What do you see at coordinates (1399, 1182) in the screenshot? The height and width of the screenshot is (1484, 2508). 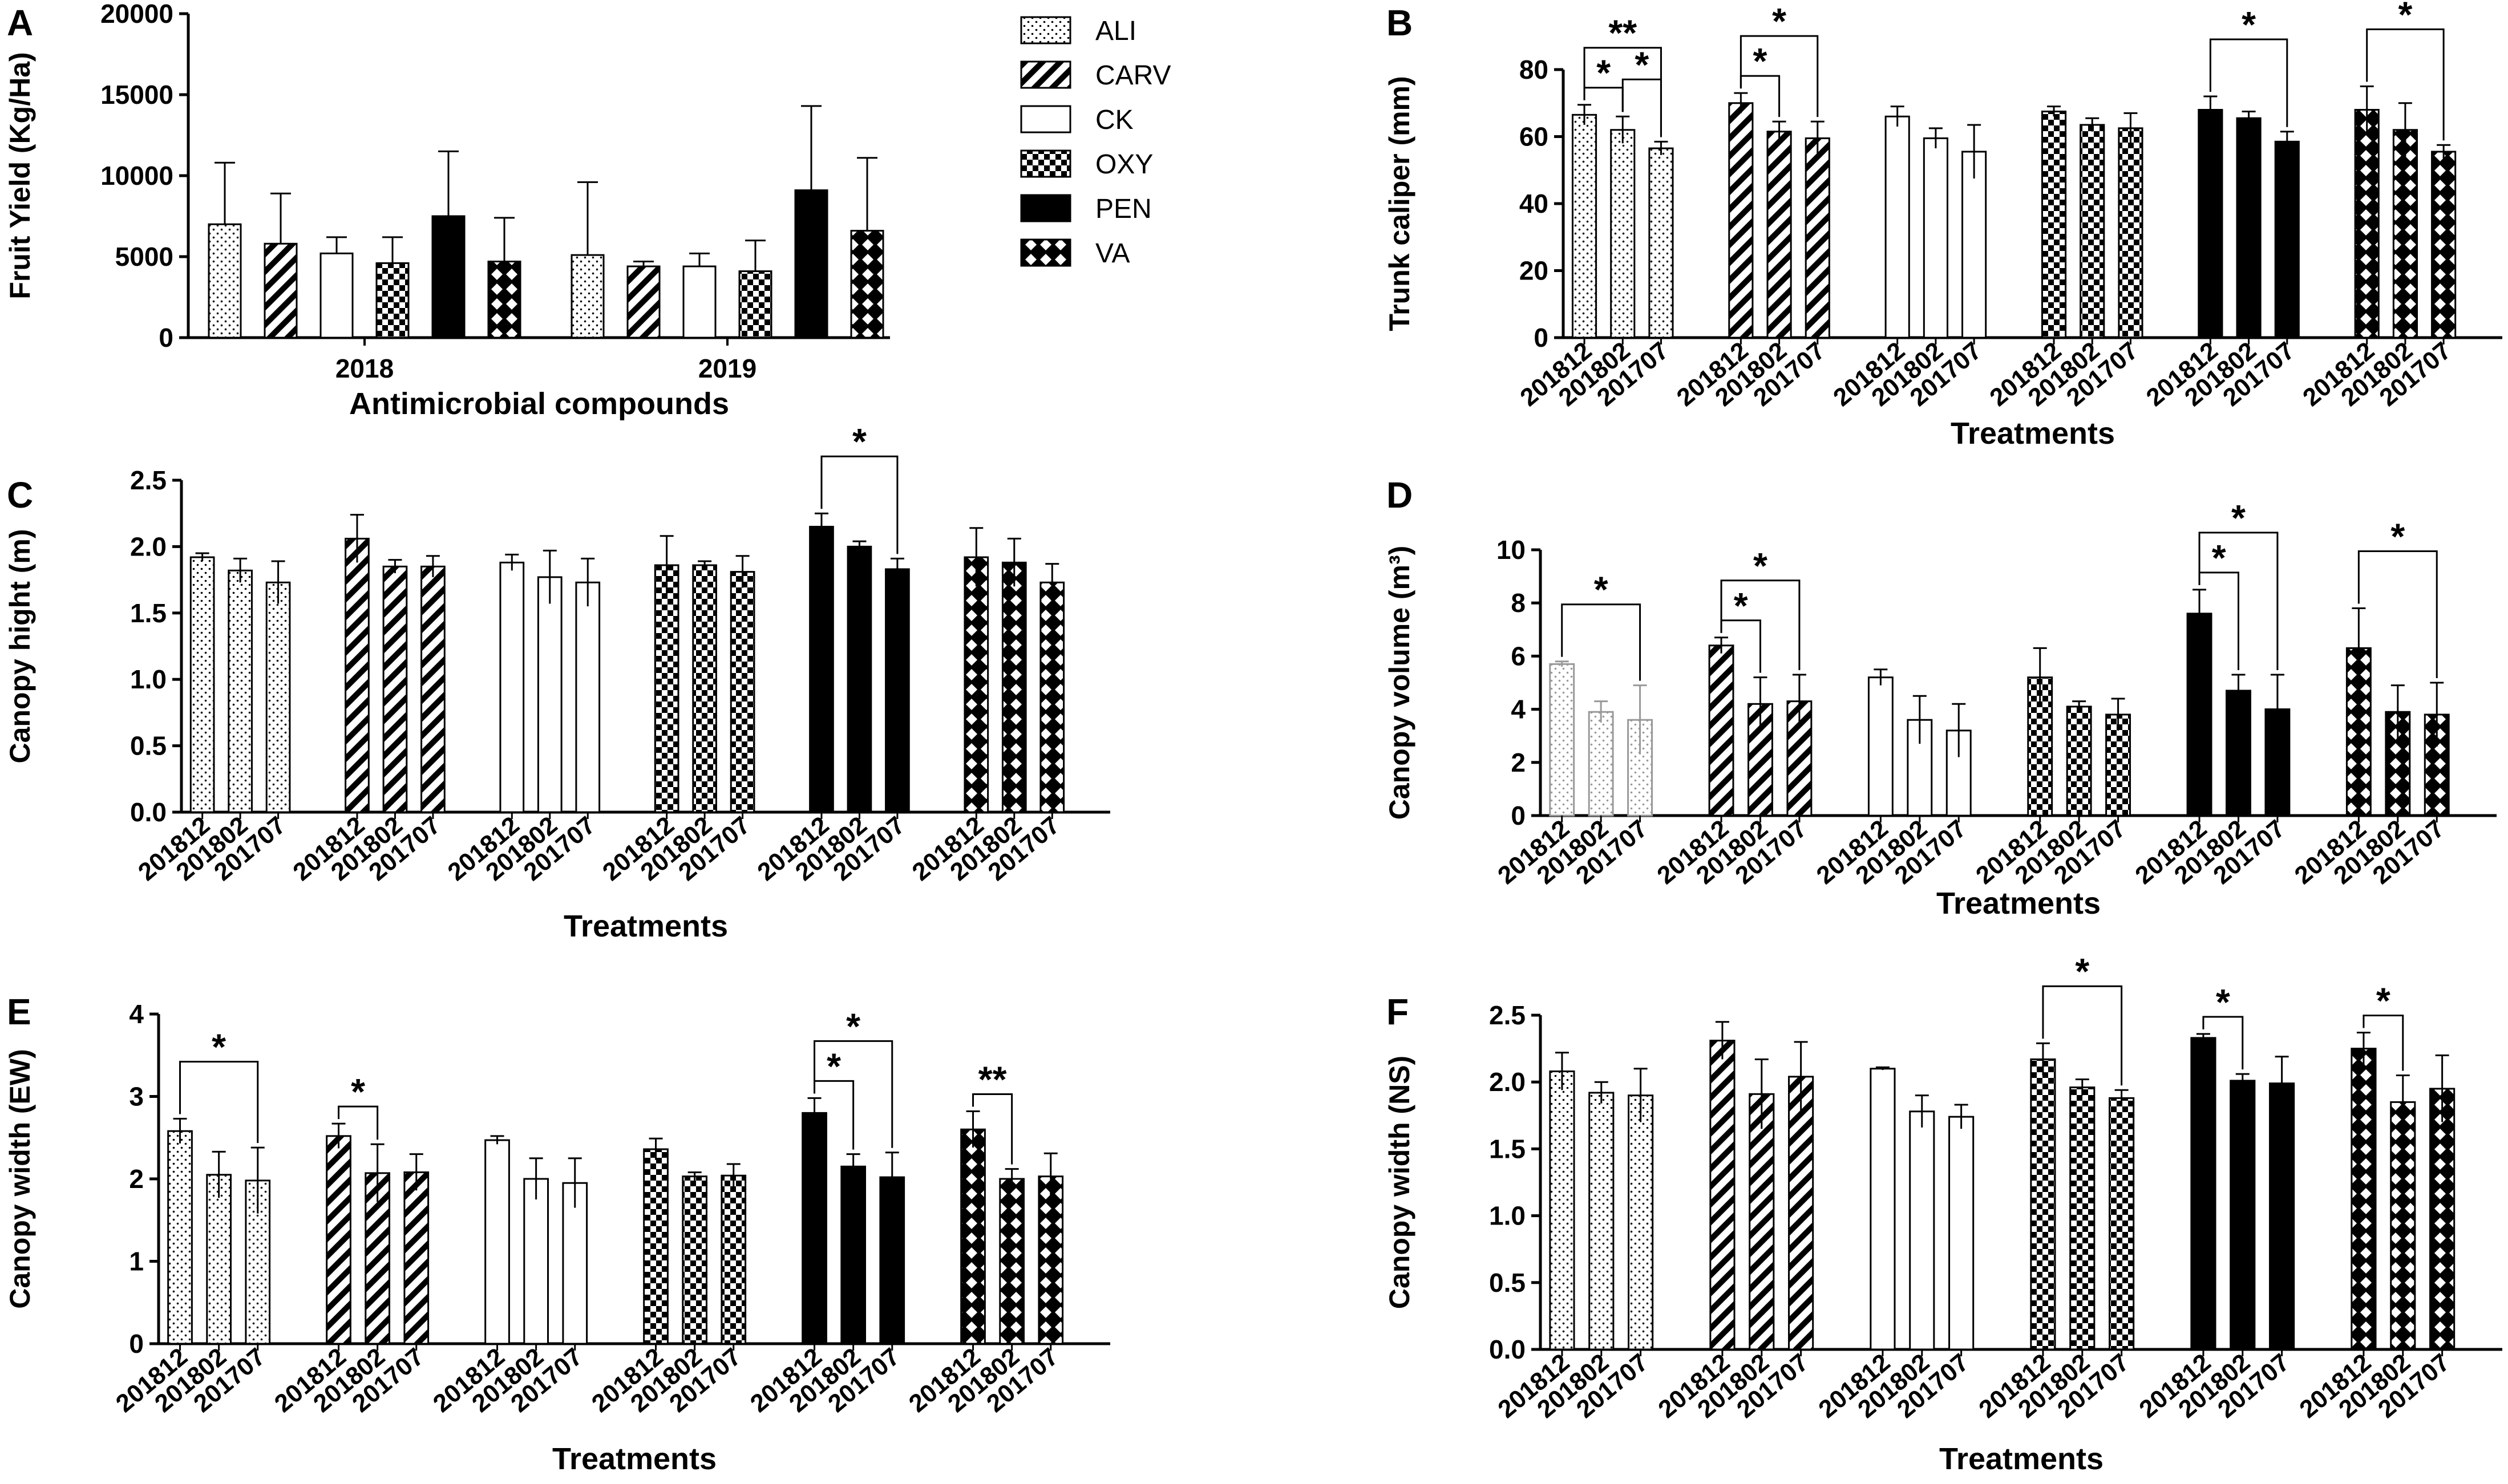 I see `y-axis-label: Canopy width (NS)` at bounding box center [1399, 1182].